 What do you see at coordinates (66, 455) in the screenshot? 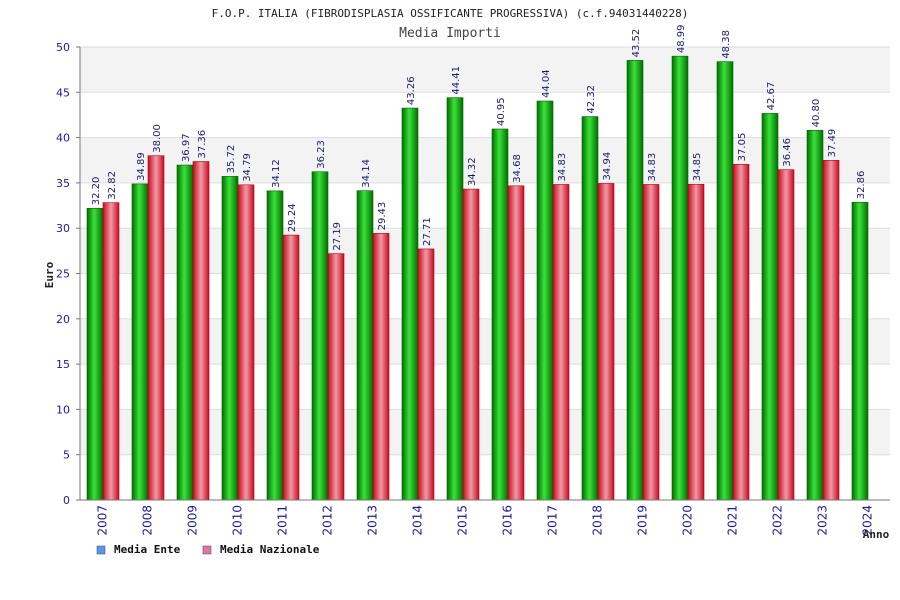
I see `y-tick-label: 5` at bounding box center [66, 455].